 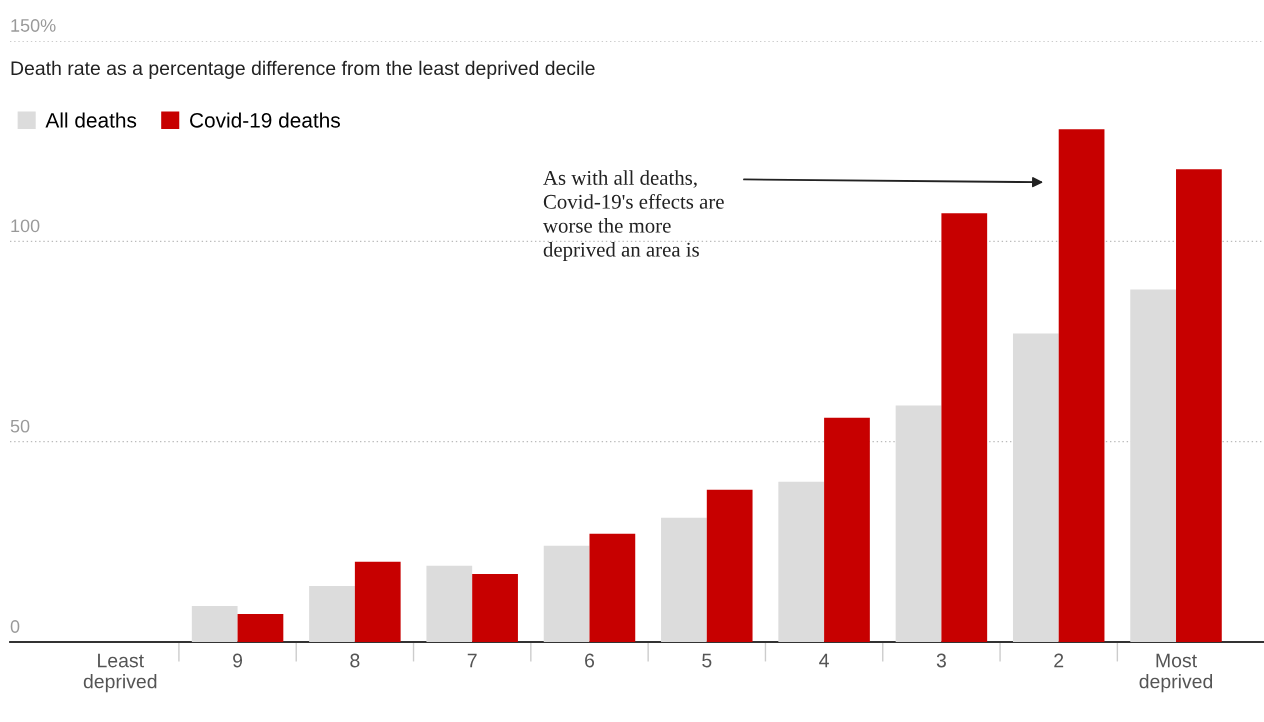 I want to click on x-tick-label: Least deprived, so click(x=120, y=673).